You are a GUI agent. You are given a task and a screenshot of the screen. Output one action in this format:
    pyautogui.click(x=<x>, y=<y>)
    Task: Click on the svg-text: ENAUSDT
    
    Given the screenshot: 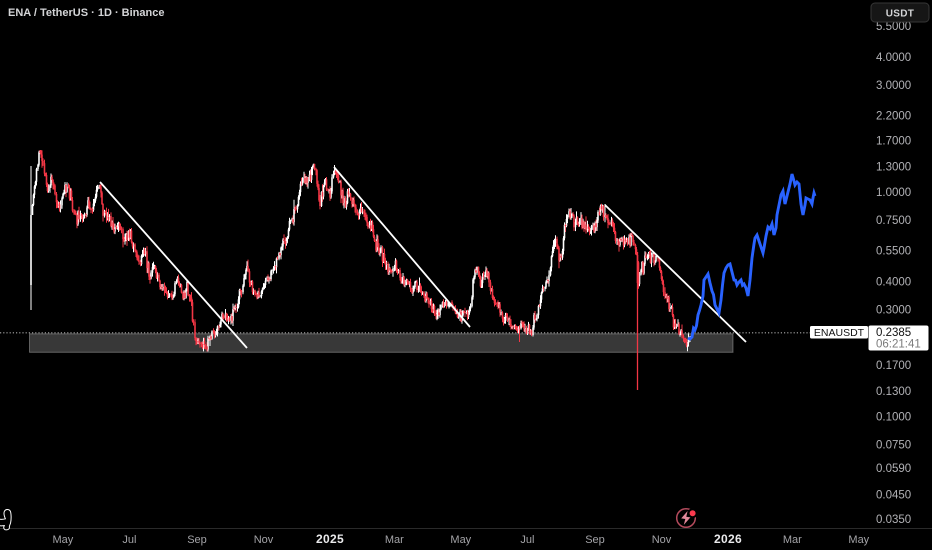 What is the action you would take?
    pyautogui.click(x=839, y=333)
    